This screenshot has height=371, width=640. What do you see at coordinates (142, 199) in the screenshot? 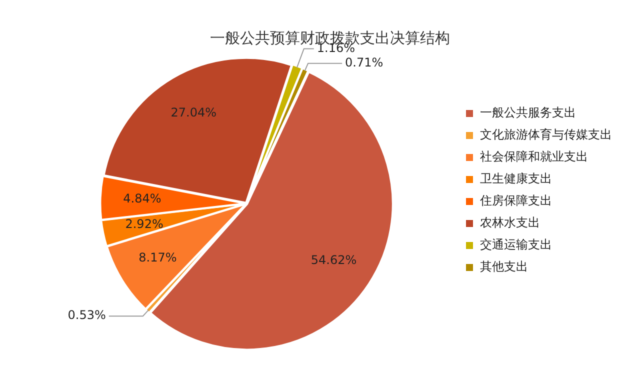
I see `data-label: 4.84%` at bounding box center [142, 199].